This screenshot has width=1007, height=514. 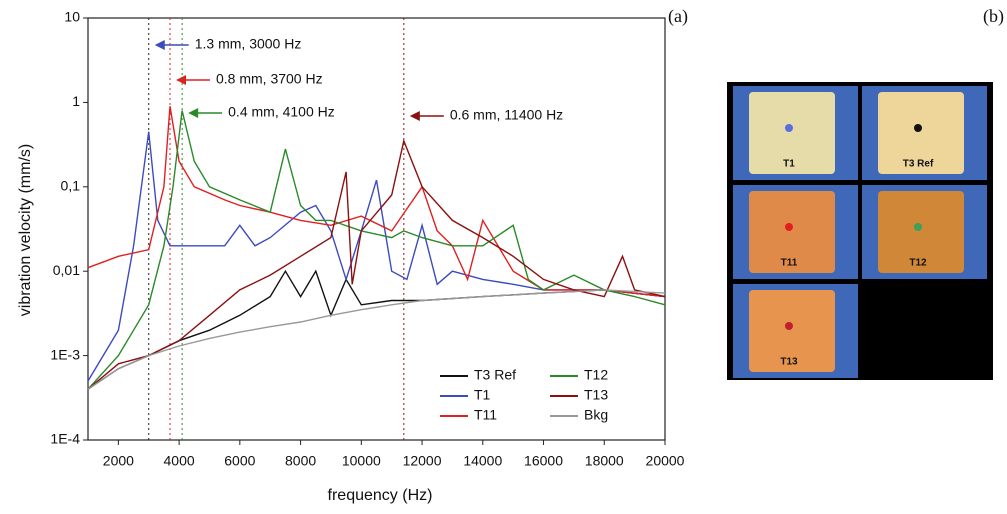 I want to click on panel-label: (a), so click(x=678, y=16).